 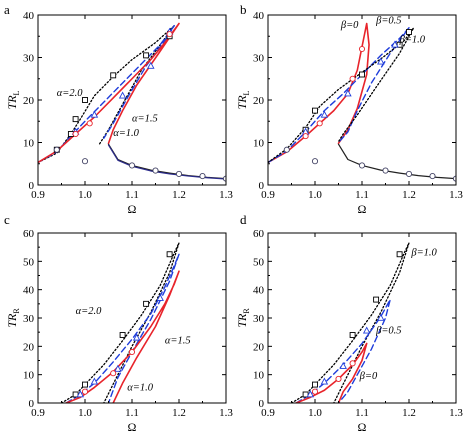 What do you see at coordinates (7, 9) in the screenshot?
I see `panel-letter: a` at bounding box center [7, 9].